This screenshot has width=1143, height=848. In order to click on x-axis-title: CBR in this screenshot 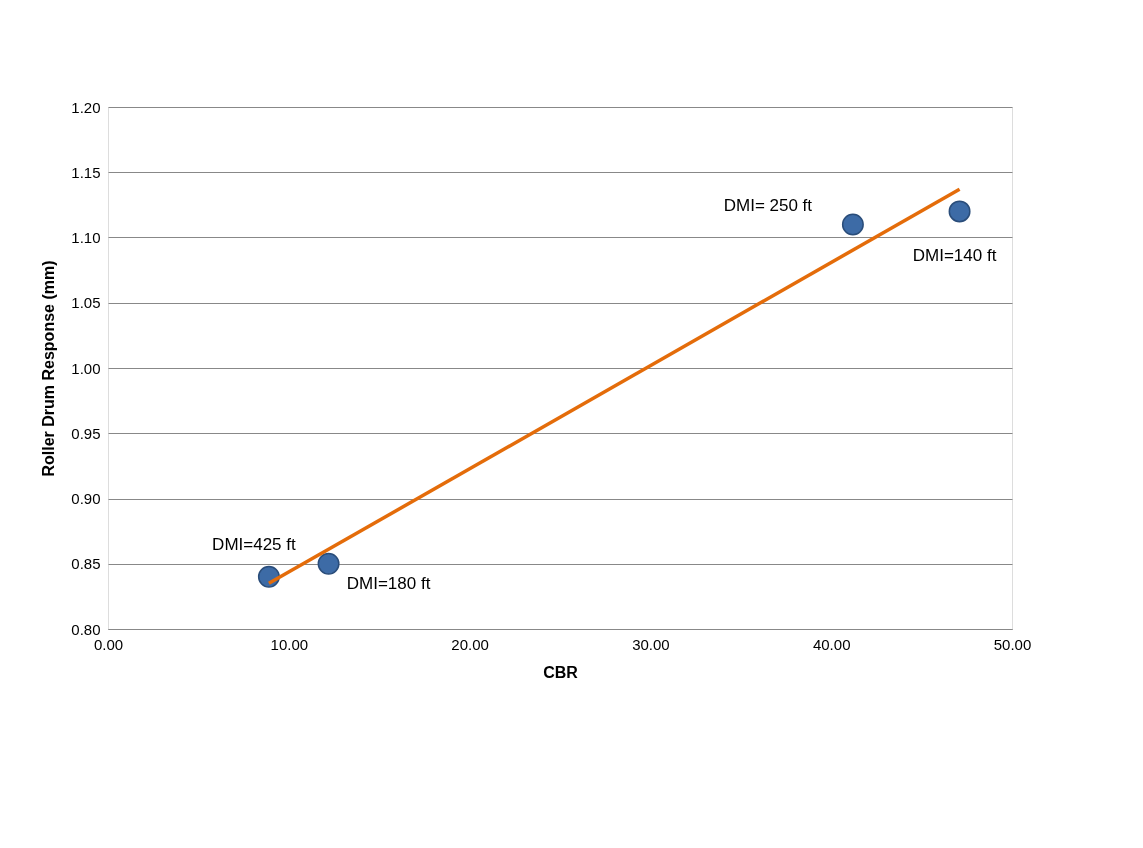, I will do `click(561, 672)`.